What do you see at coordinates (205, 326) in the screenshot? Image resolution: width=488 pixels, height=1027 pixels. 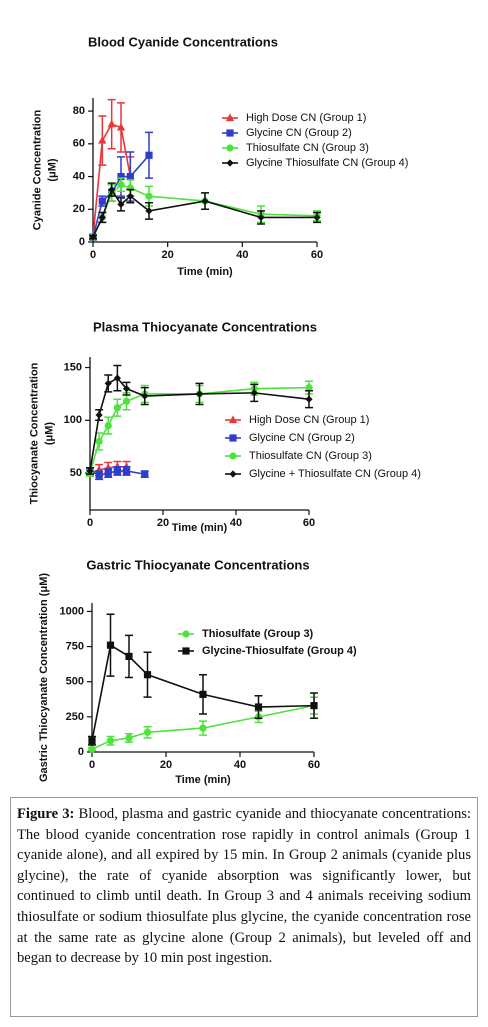 I see `chart-title: Plasma Thiocyanate Concentrations` at bounding box center [205, 326].